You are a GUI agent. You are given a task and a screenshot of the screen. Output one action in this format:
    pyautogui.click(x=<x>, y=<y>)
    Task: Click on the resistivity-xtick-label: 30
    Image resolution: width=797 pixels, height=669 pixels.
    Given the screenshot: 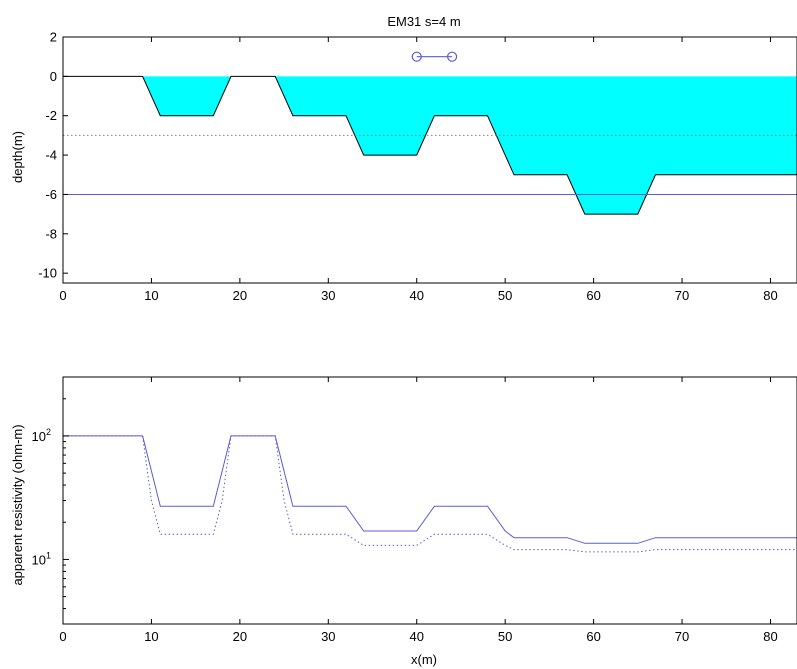 What is the action you would take?
    pyautogui.click(x=328, y=636)
    